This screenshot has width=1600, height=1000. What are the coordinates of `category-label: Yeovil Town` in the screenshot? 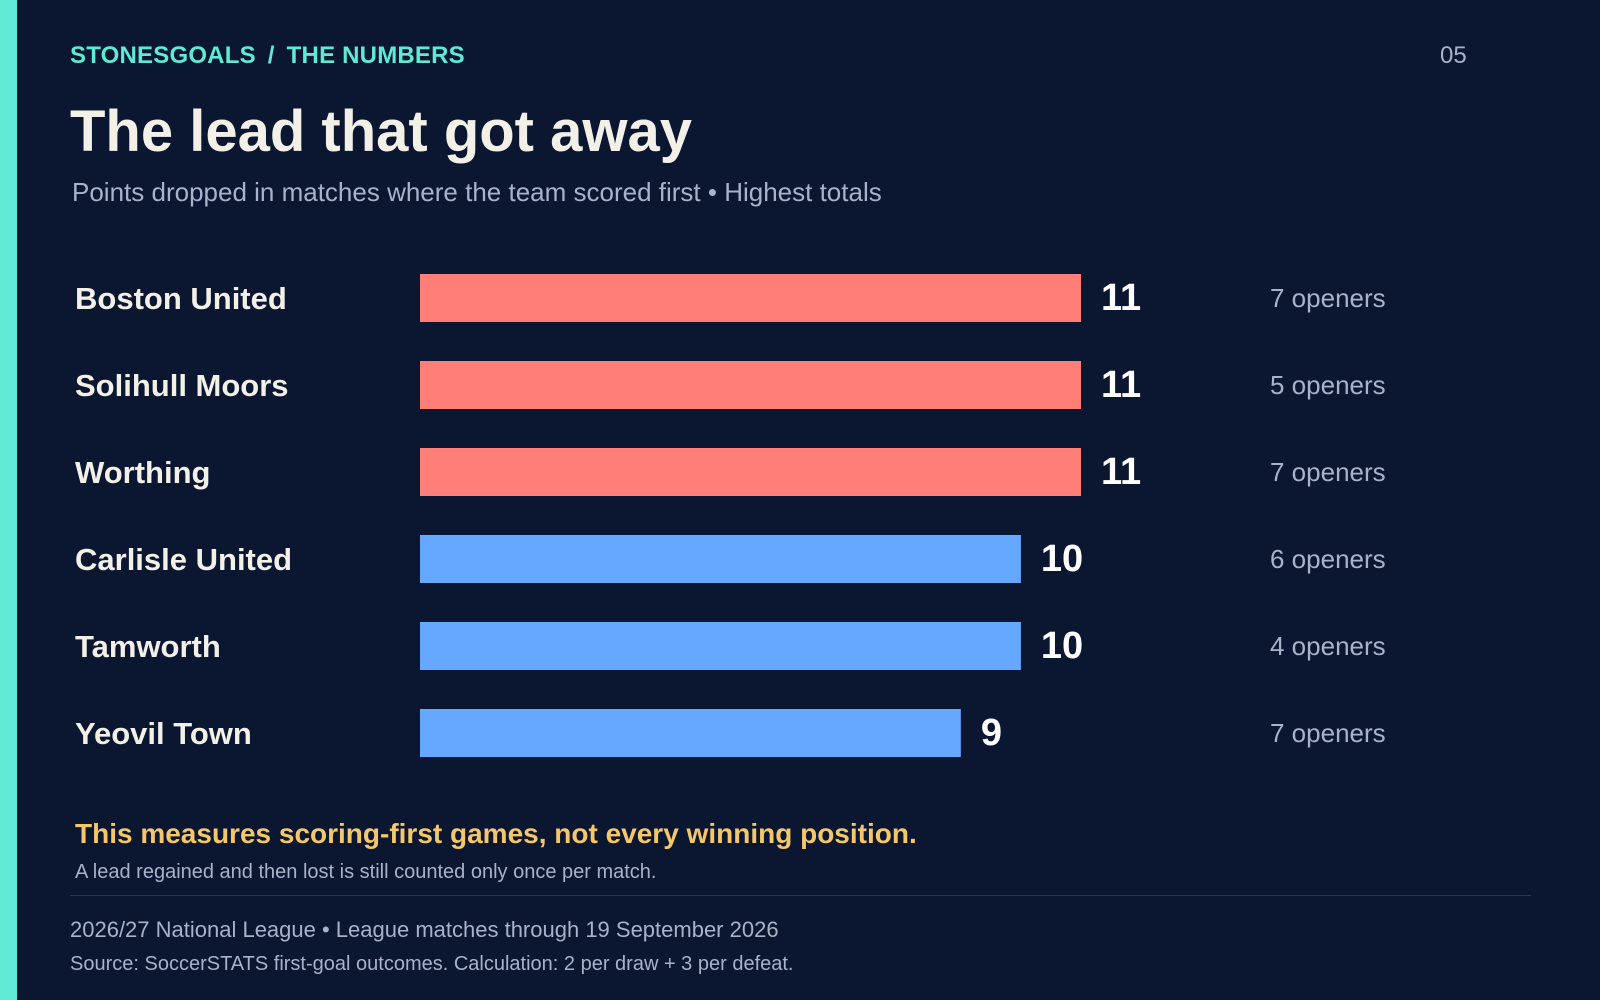 It's located at (163, 733).